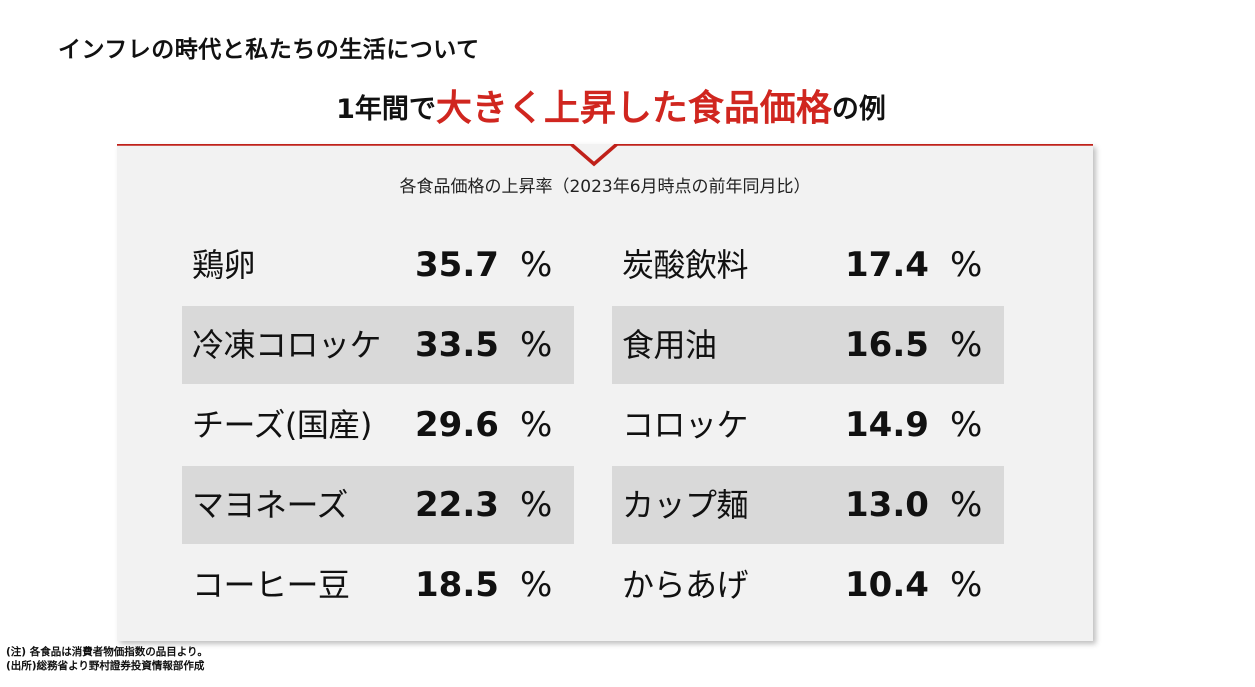 The image size is (1255, 687). I want to click on headline-suffix: の例, so click(858, 109).